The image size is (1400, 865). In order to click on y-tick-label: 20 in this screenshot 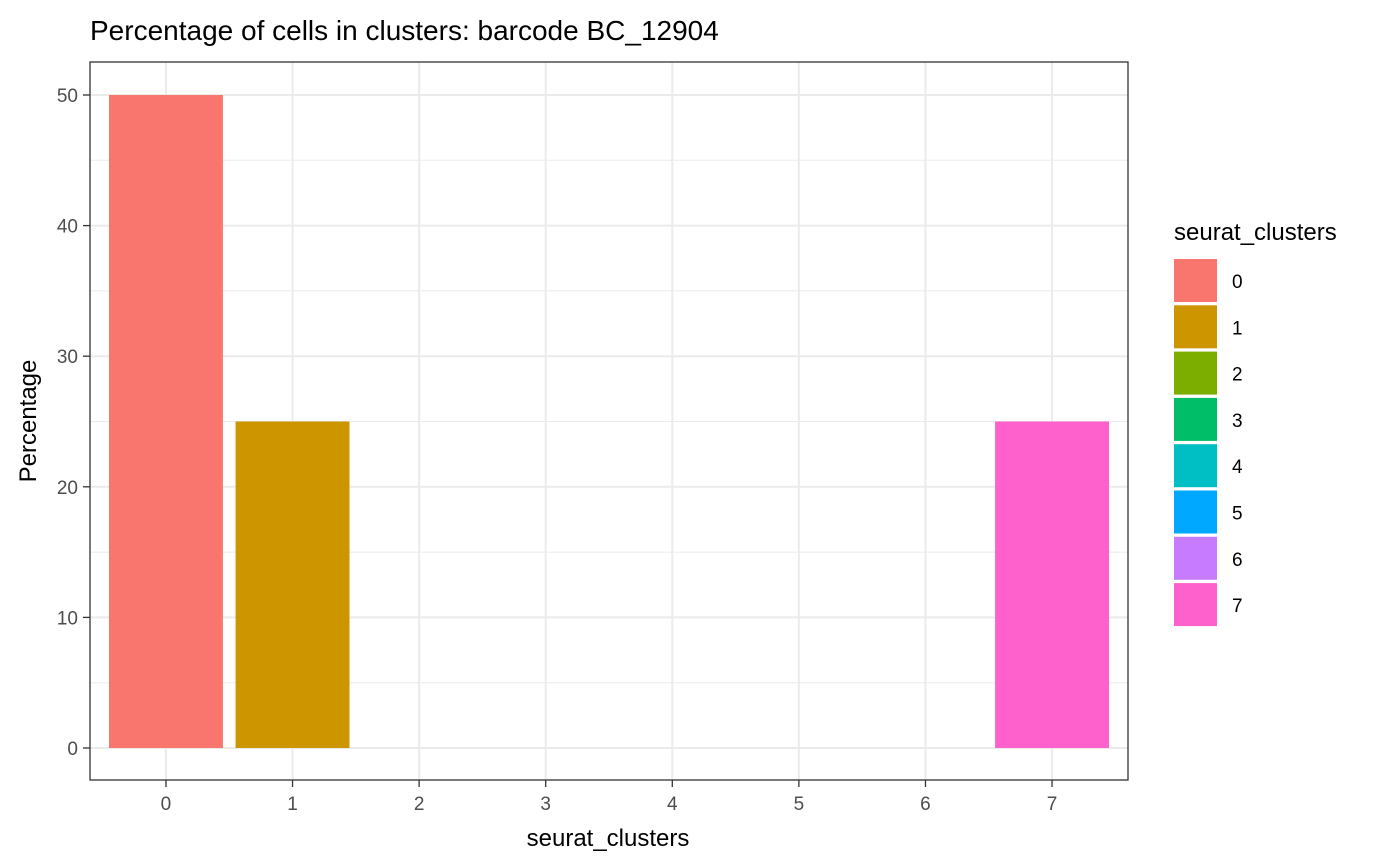, I will do `click(67, 488)`.